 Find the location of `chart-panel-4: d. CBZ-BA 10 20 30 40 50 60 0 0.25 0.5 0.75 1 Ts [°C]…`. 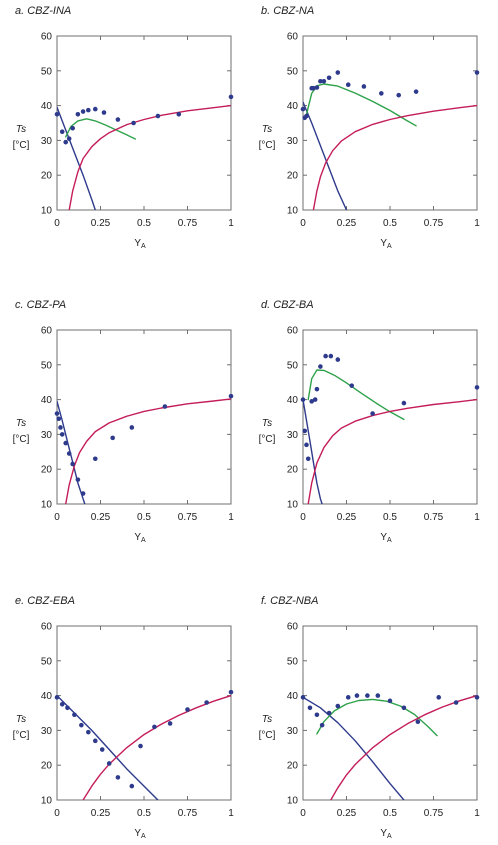

chart-panel-4: d. CBZ-BA 10 20 30 40 50 60 0 0.25 0.5 0.75 1 Ts [°C]… is located at coordinates (370, 421).